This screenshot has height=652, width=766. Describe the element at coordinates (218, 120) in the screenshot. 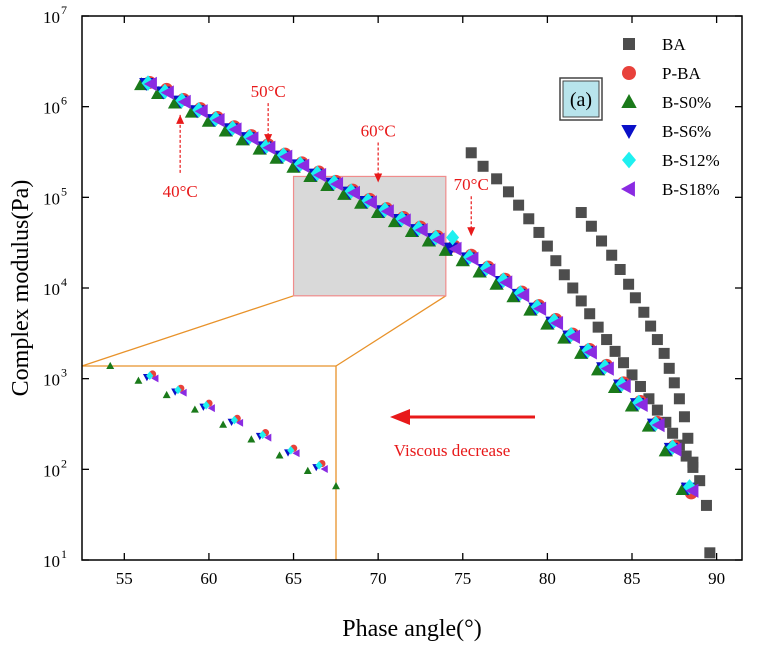

I see `point-B-S18%-4` at that location.